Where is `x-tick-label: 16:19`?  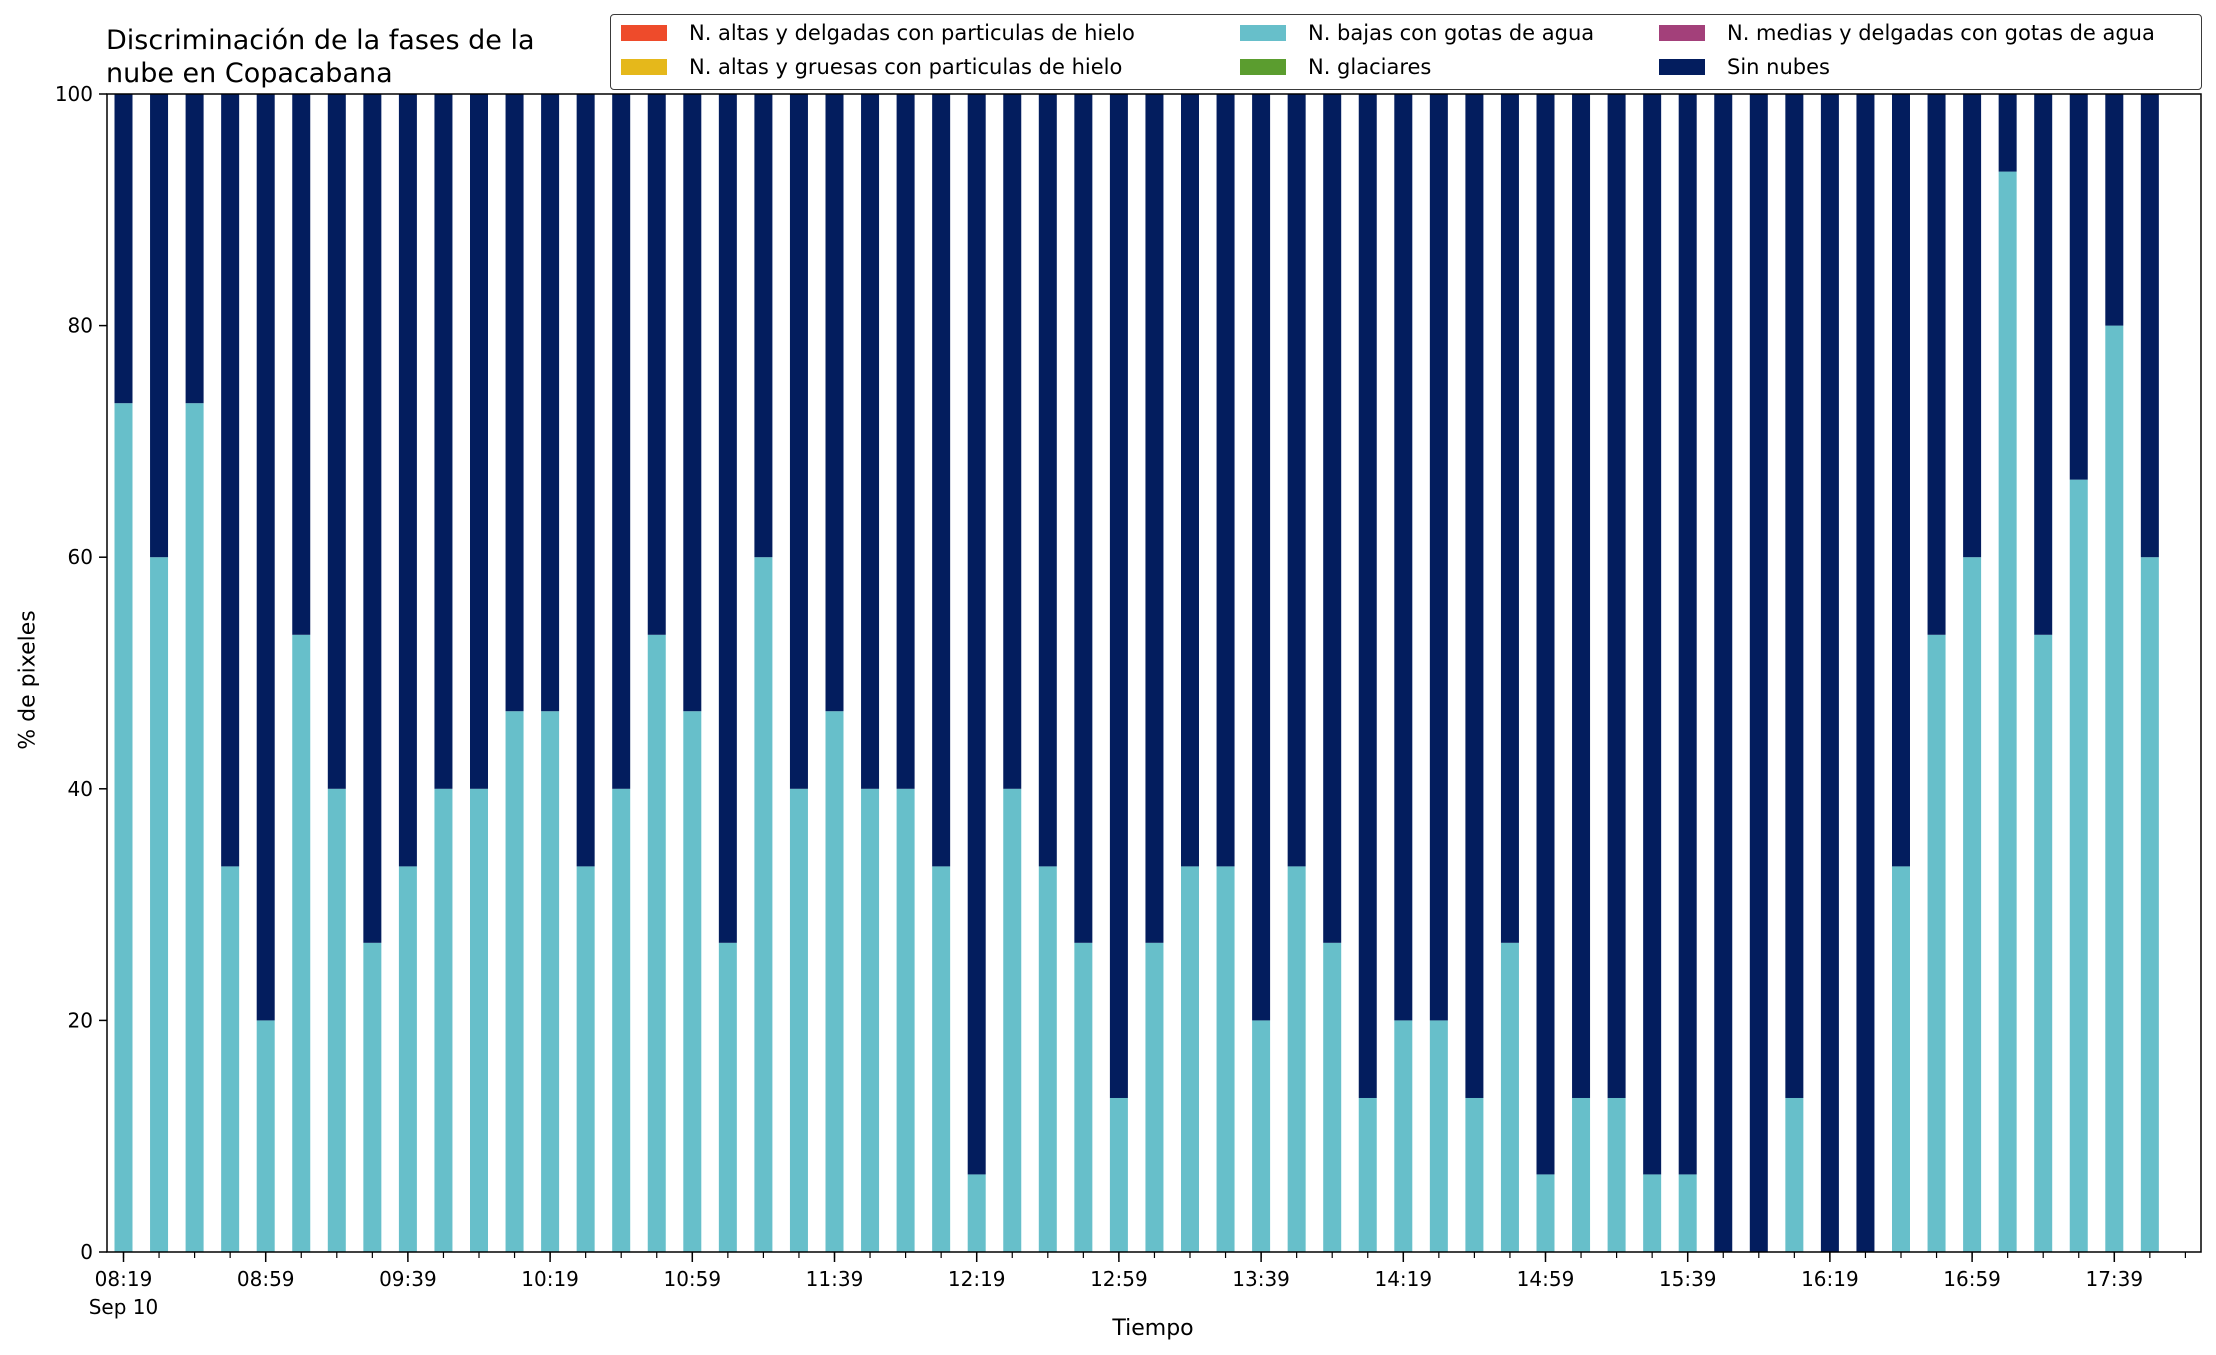 x-tick-label: 16:19 is located at coordinates (1830, 1279).